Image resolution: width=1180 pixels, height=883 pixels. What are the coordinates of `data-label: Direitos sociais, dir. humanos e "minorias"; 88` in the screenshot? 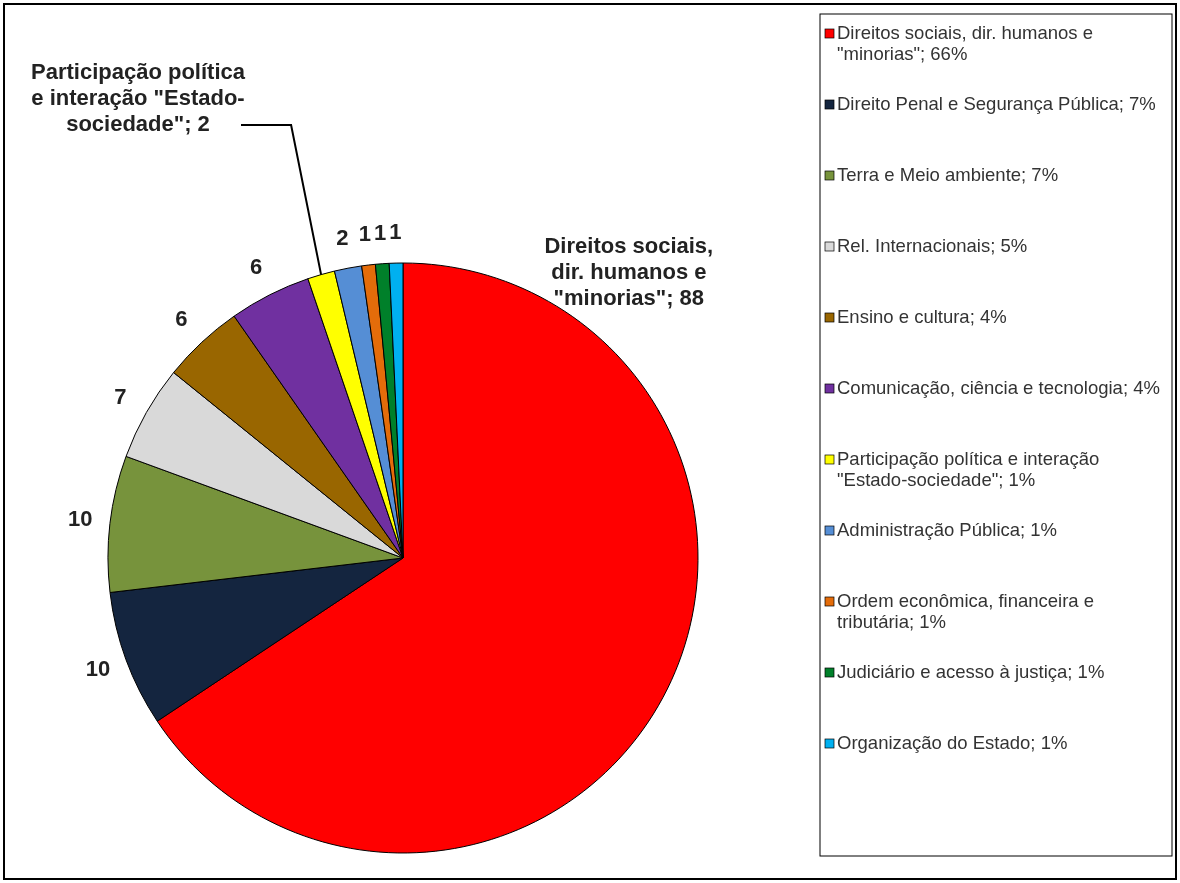 It's located at (629, 272).